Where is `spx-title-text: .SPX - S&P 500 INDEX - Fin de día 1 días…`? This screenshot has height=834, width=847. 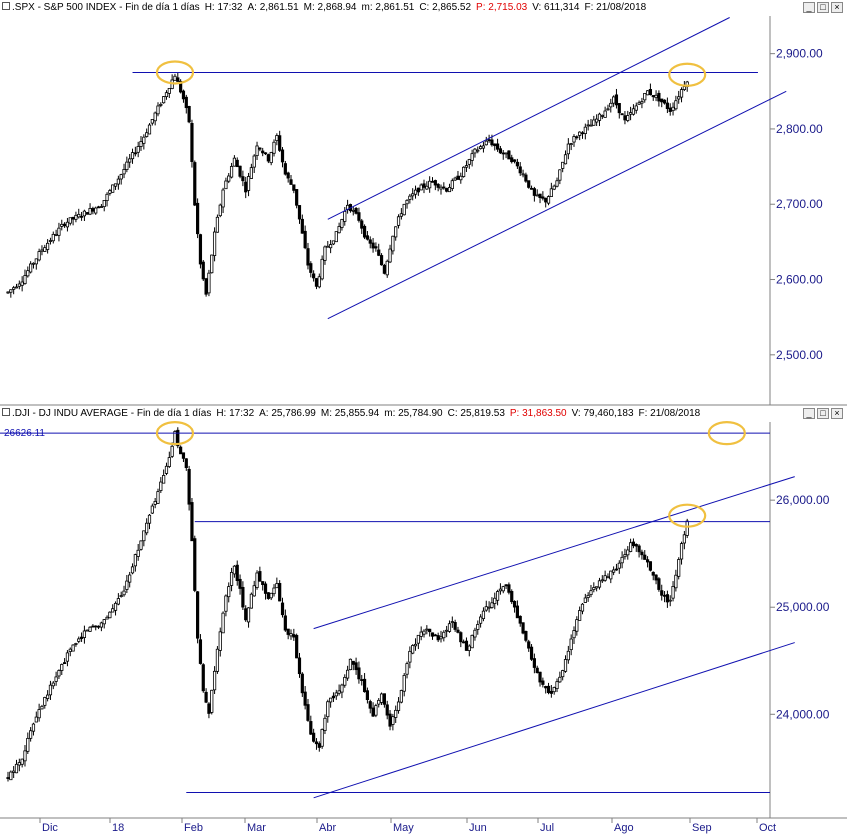 spx-title-text: .SPX - S&P 500 INDEX - Fin de día 1 días… is located at coordinates (323, 7).